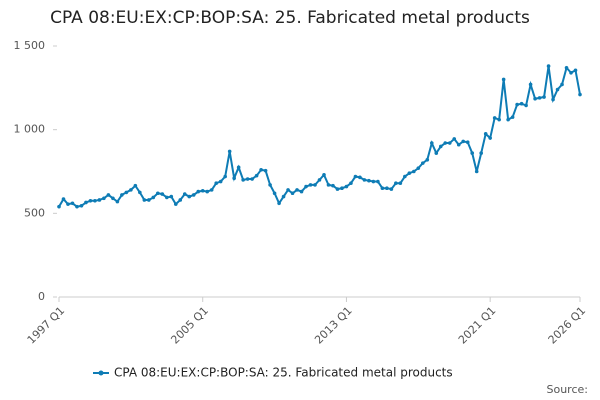 The width and height of the screenshot is (600, 400). What do you see at coordinates (333, 325) in the screenshot?
I see `x-tick-label: 2013 Q1` at bounding box center [333, 325].